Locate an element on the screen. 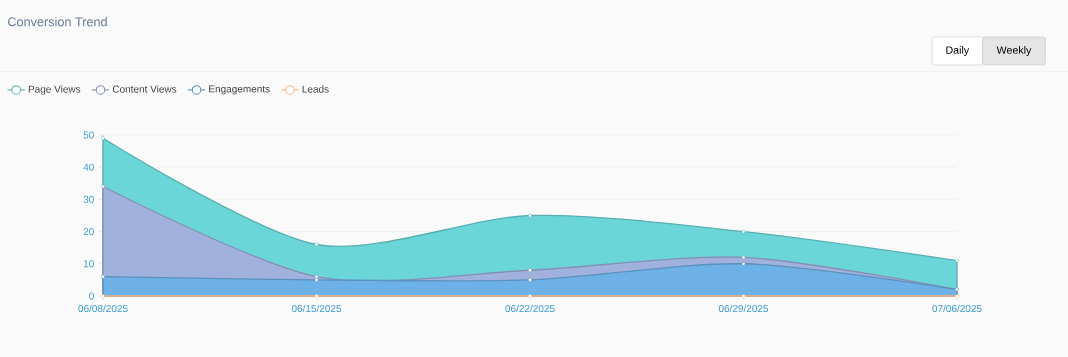 Image resolution: width=1068 pixels, height=357 pixels. legend-label: Content Views is located at coordinates (144, 89).